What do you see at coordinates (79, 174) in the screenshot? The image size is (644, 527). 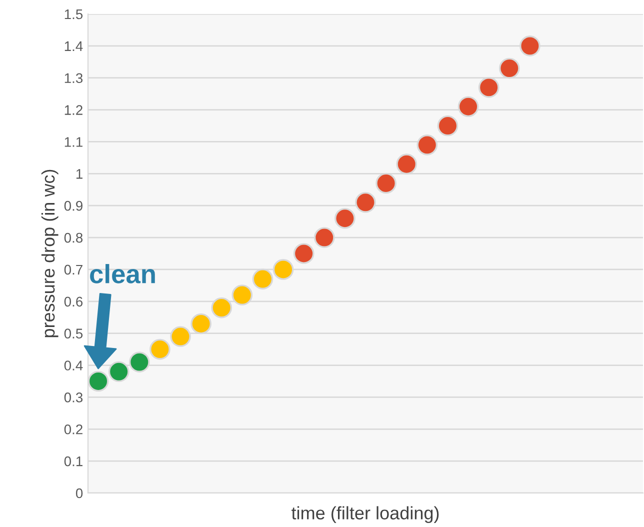 I see `y-tick-label: 1` at bounding box center [79, 174].